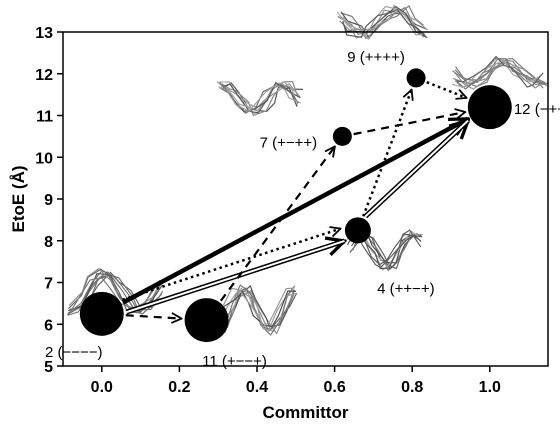 This screenshot has width=560, height=437. What do you see at coordinates (102, 387) in the screenshot?
I see `x-tick-label: 0.0` at bounding box center [102, 387].